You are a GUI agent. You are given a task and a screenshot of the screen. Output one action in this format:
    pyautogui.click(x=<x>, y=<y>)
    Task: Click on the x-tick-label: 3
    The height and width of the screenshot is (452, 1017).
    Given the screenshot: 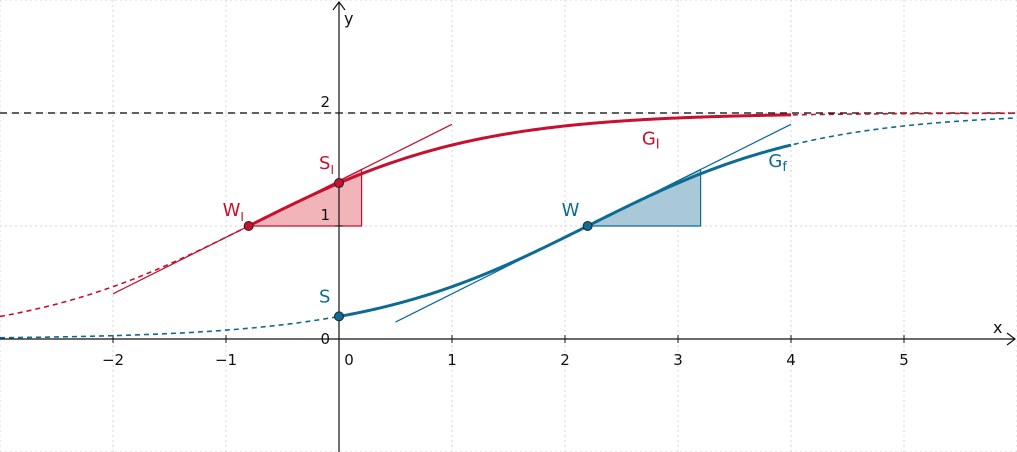 What is the action you would take?
    pyautogui.click(x=678, y=360)
    